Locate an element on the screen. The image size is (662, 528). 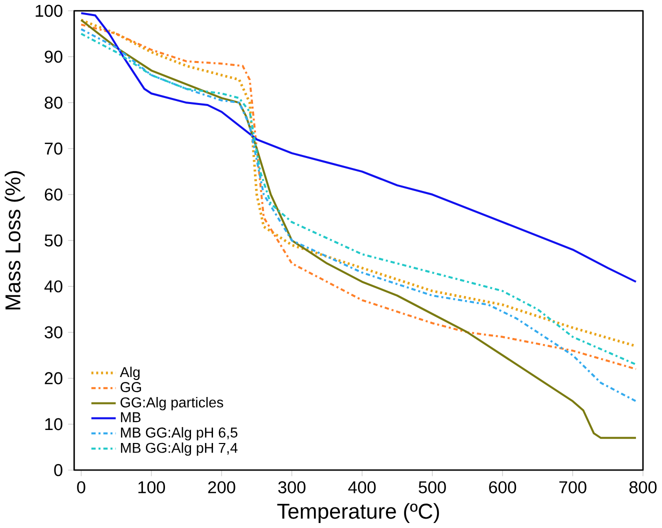
y-tick-label: 70 is located at coordinates (53, 148).